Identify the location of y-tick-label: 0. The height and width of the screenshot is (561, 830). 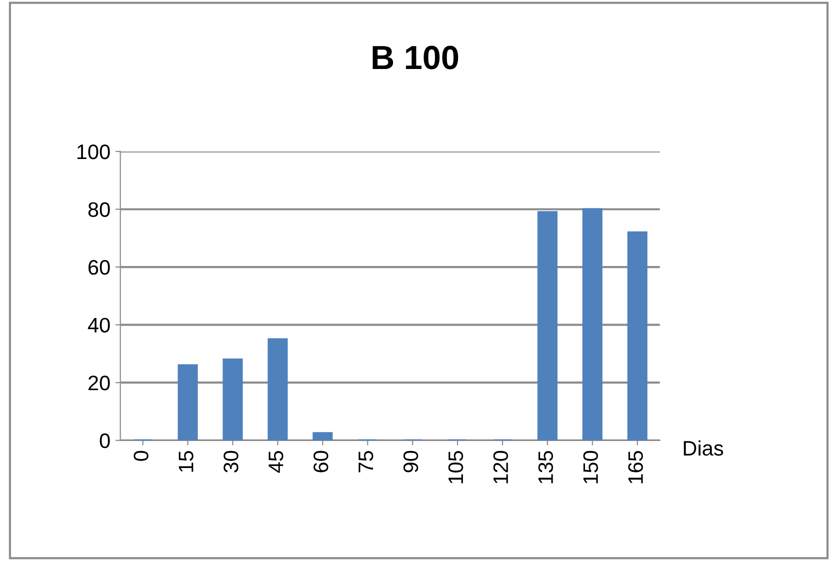
(105, 440).